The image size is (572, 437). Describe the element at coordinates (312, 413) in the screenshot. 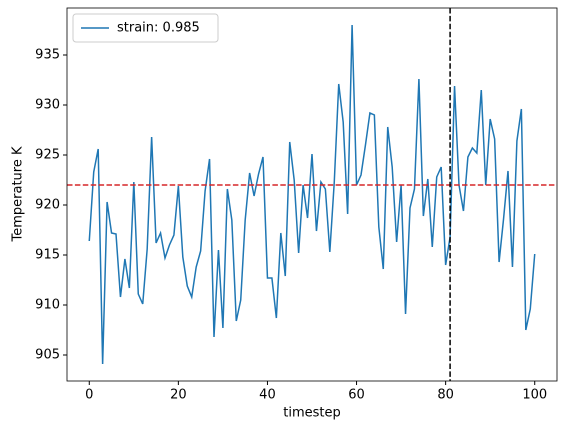

I see `x-axis-label: timestep` at that location.